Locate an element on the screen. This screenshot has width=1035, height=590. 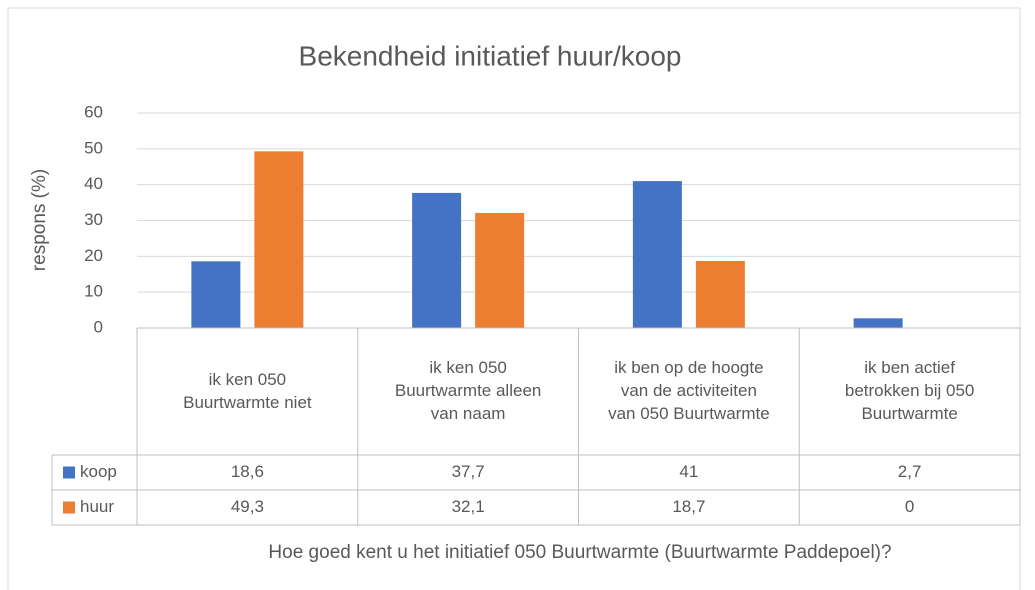
table-value: 49,3 is located at coordinates (247, 506).